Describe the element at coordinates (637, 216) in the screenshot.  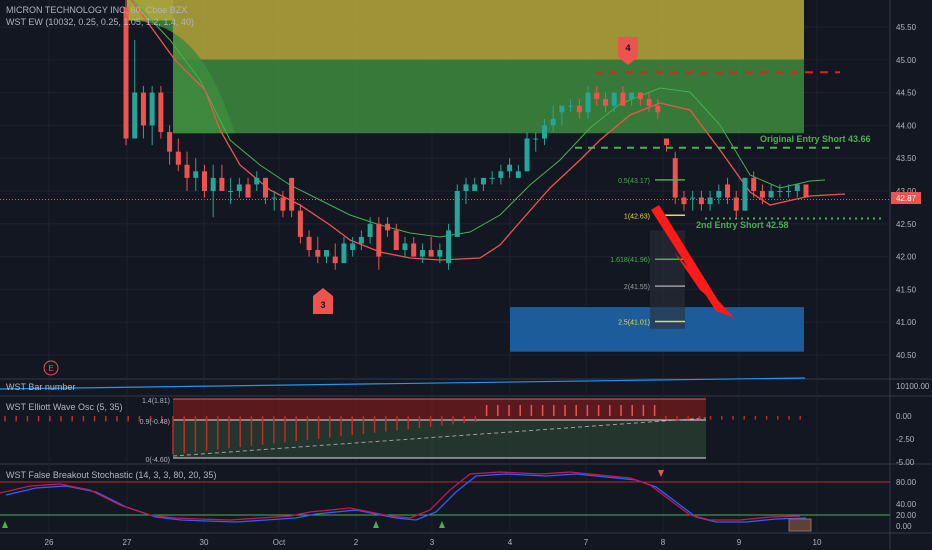
I see `fib-label: 1(42.63)` at that location.